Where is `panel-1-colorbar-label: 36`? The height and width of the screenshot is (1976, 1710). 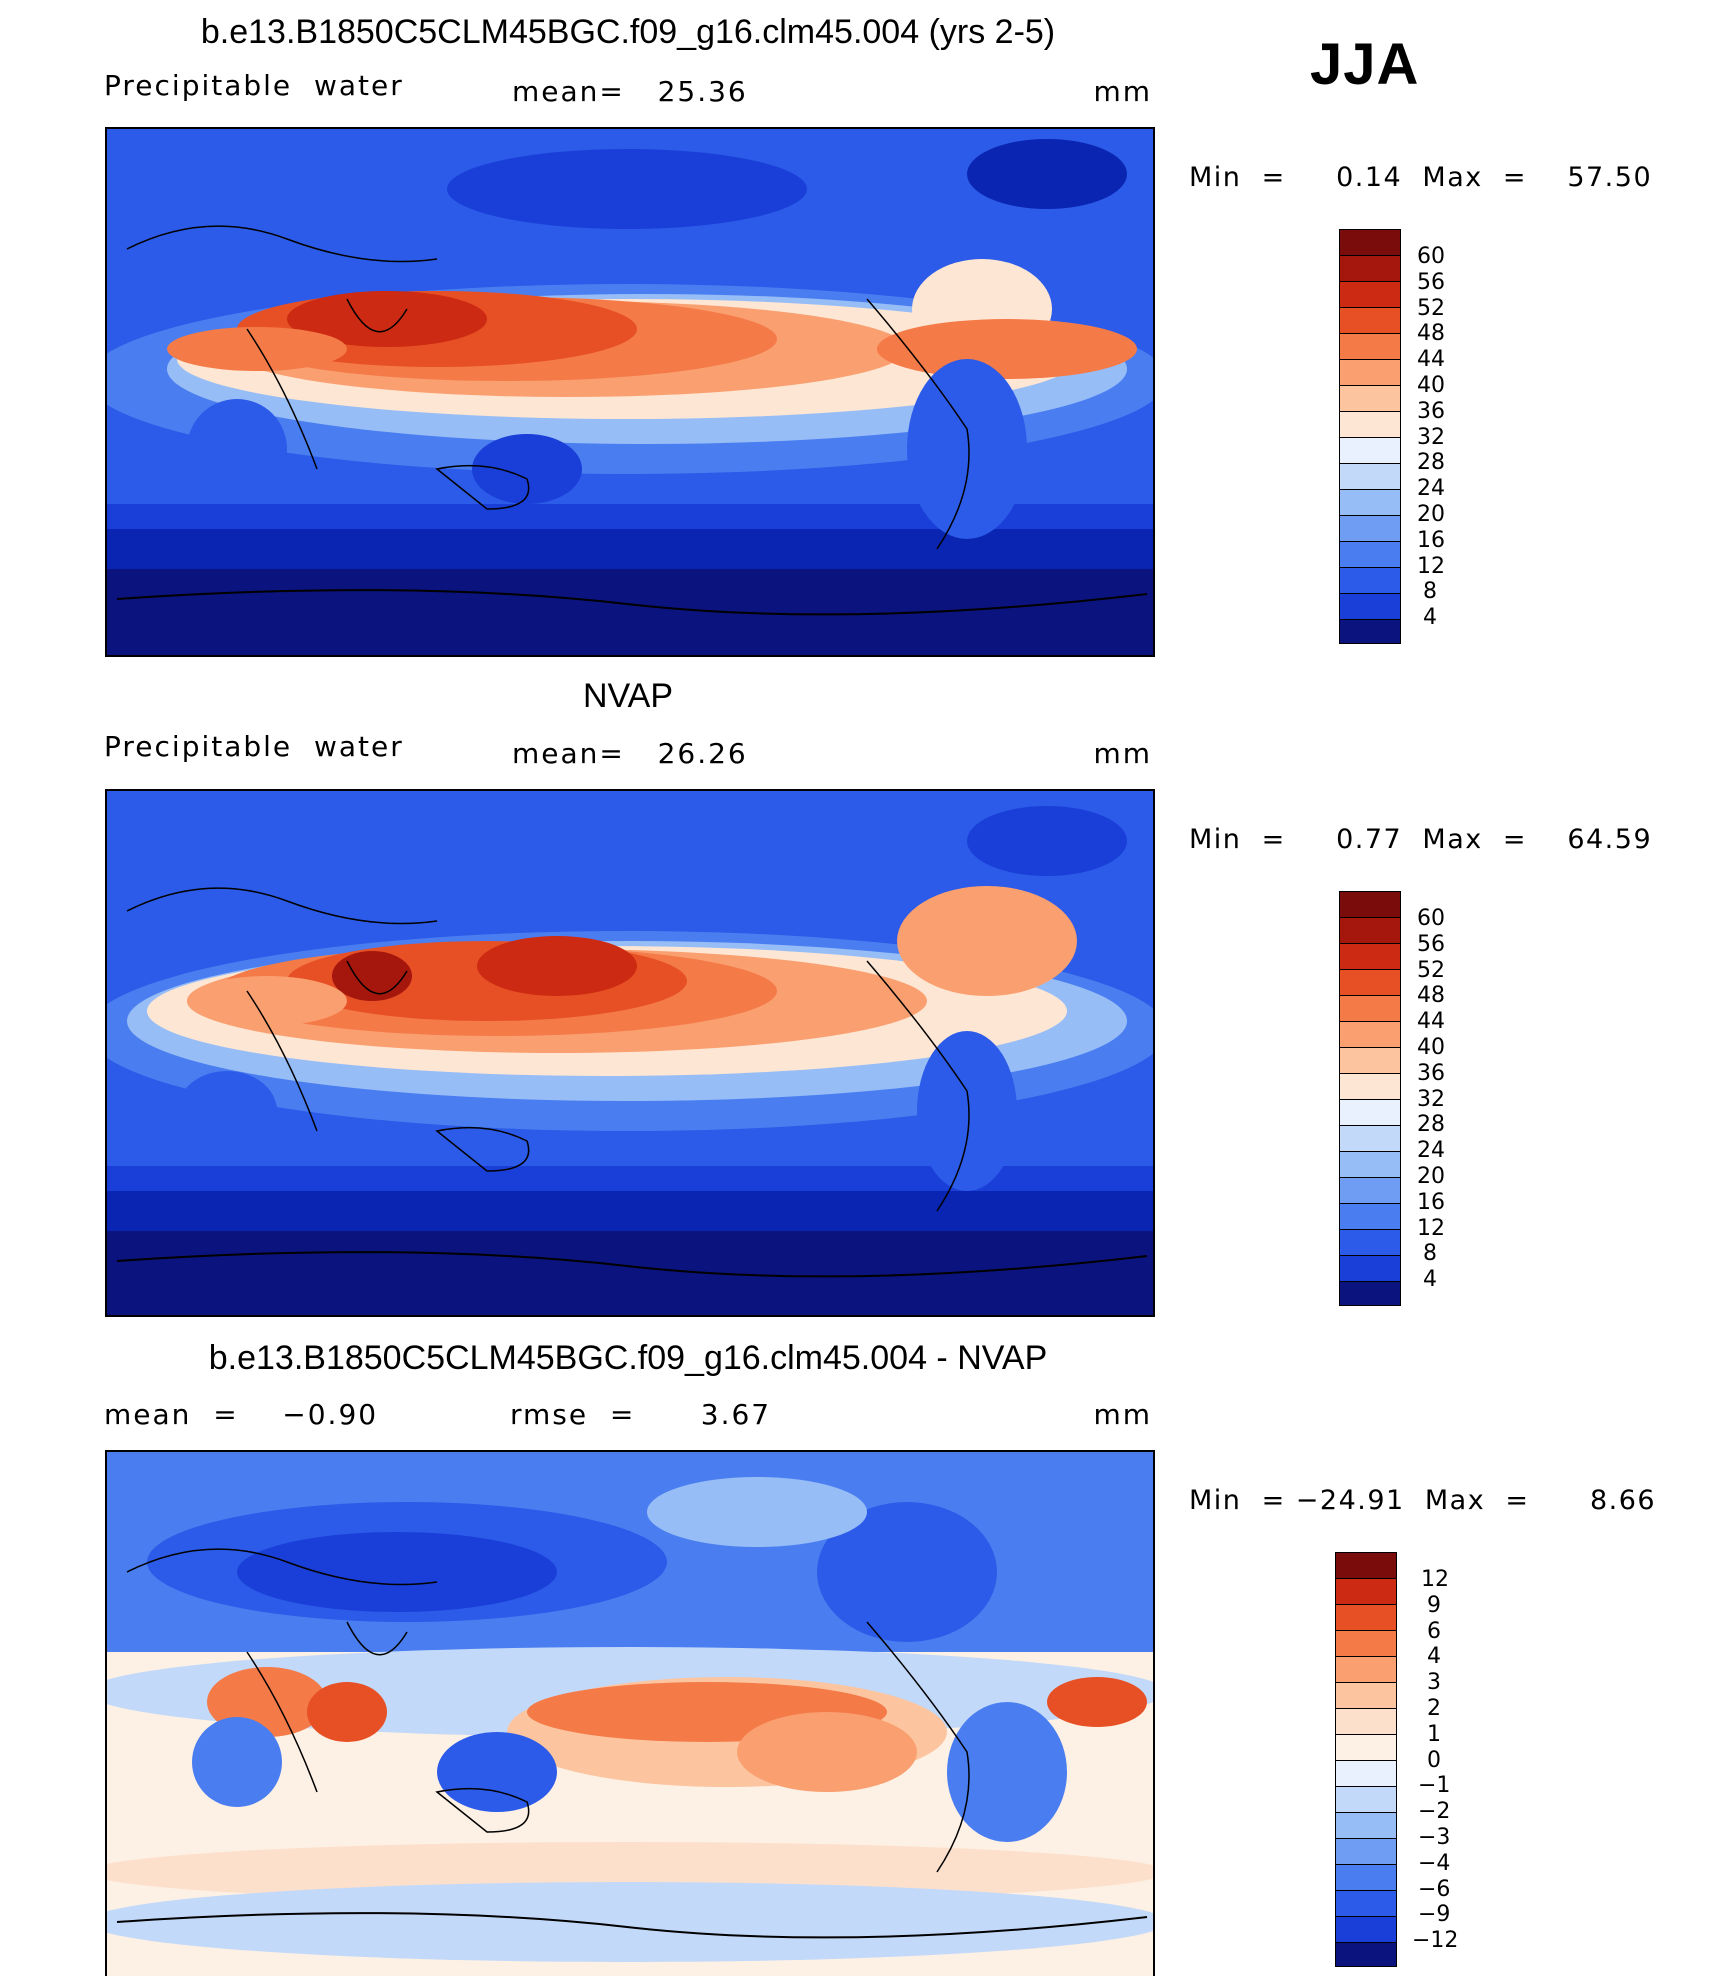
panel-1-colorbar-label: 36 is located at coordinates (1431, 411).